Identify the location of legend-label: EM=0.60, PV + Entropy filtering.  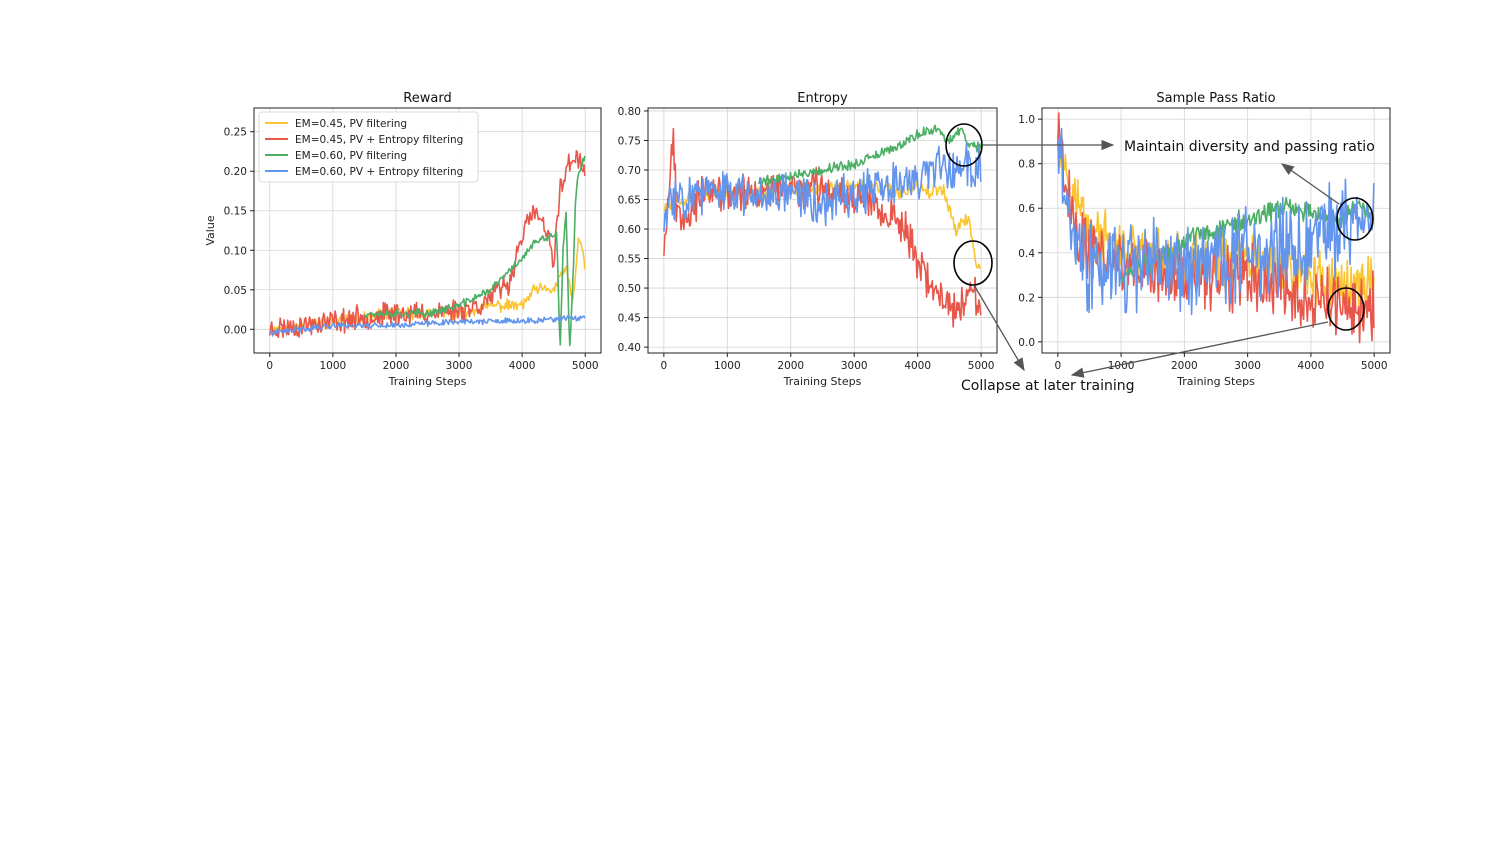
(379, 172).